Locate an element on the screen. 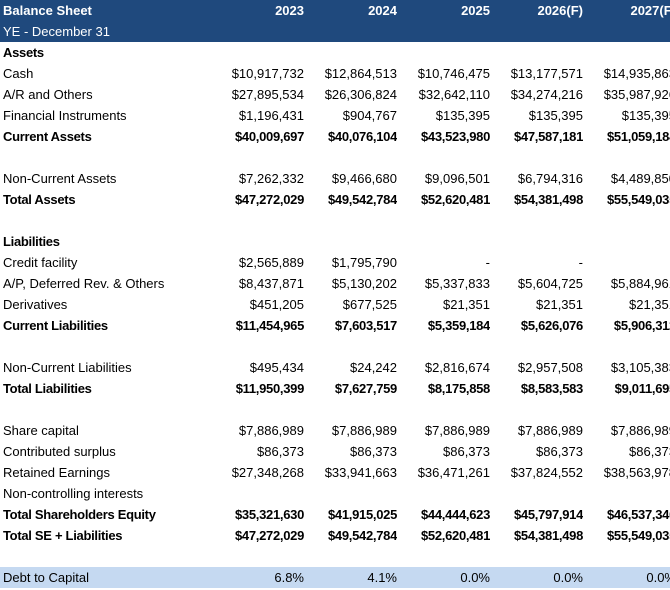 This screenshot has height=590, width=670. cell-value: $10,746,475 is located at coordinates (453, 73).